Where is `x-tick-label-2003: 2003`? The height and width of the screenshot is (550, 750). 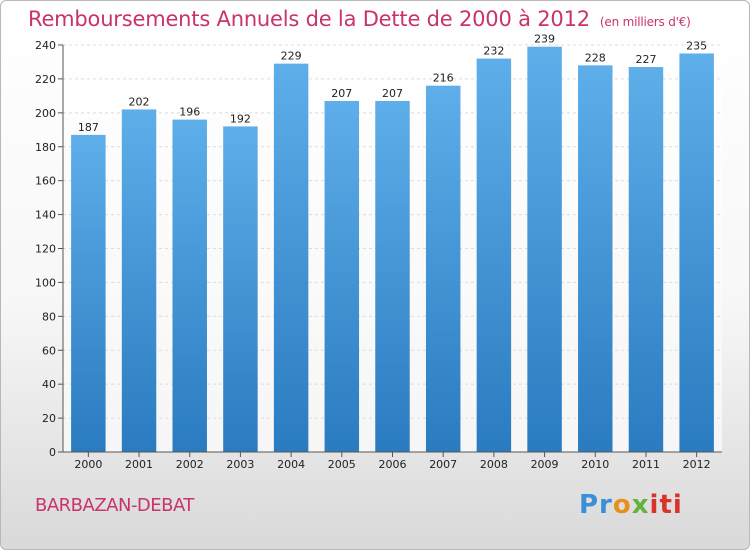 x-tick-label-2003: 2003 is located at coordinates (240, 464).